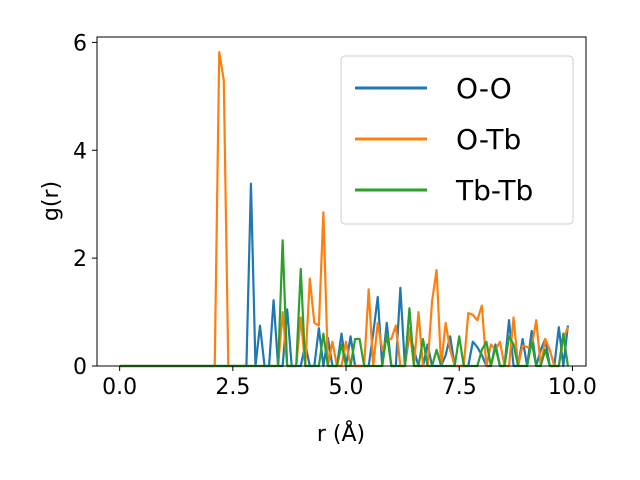 This screenshot has height=480, width=640. What do you see at coordinates (232, 387) in the screenshot?
I see `x-tick-label: 2.5` at bounding box center [232, 387].